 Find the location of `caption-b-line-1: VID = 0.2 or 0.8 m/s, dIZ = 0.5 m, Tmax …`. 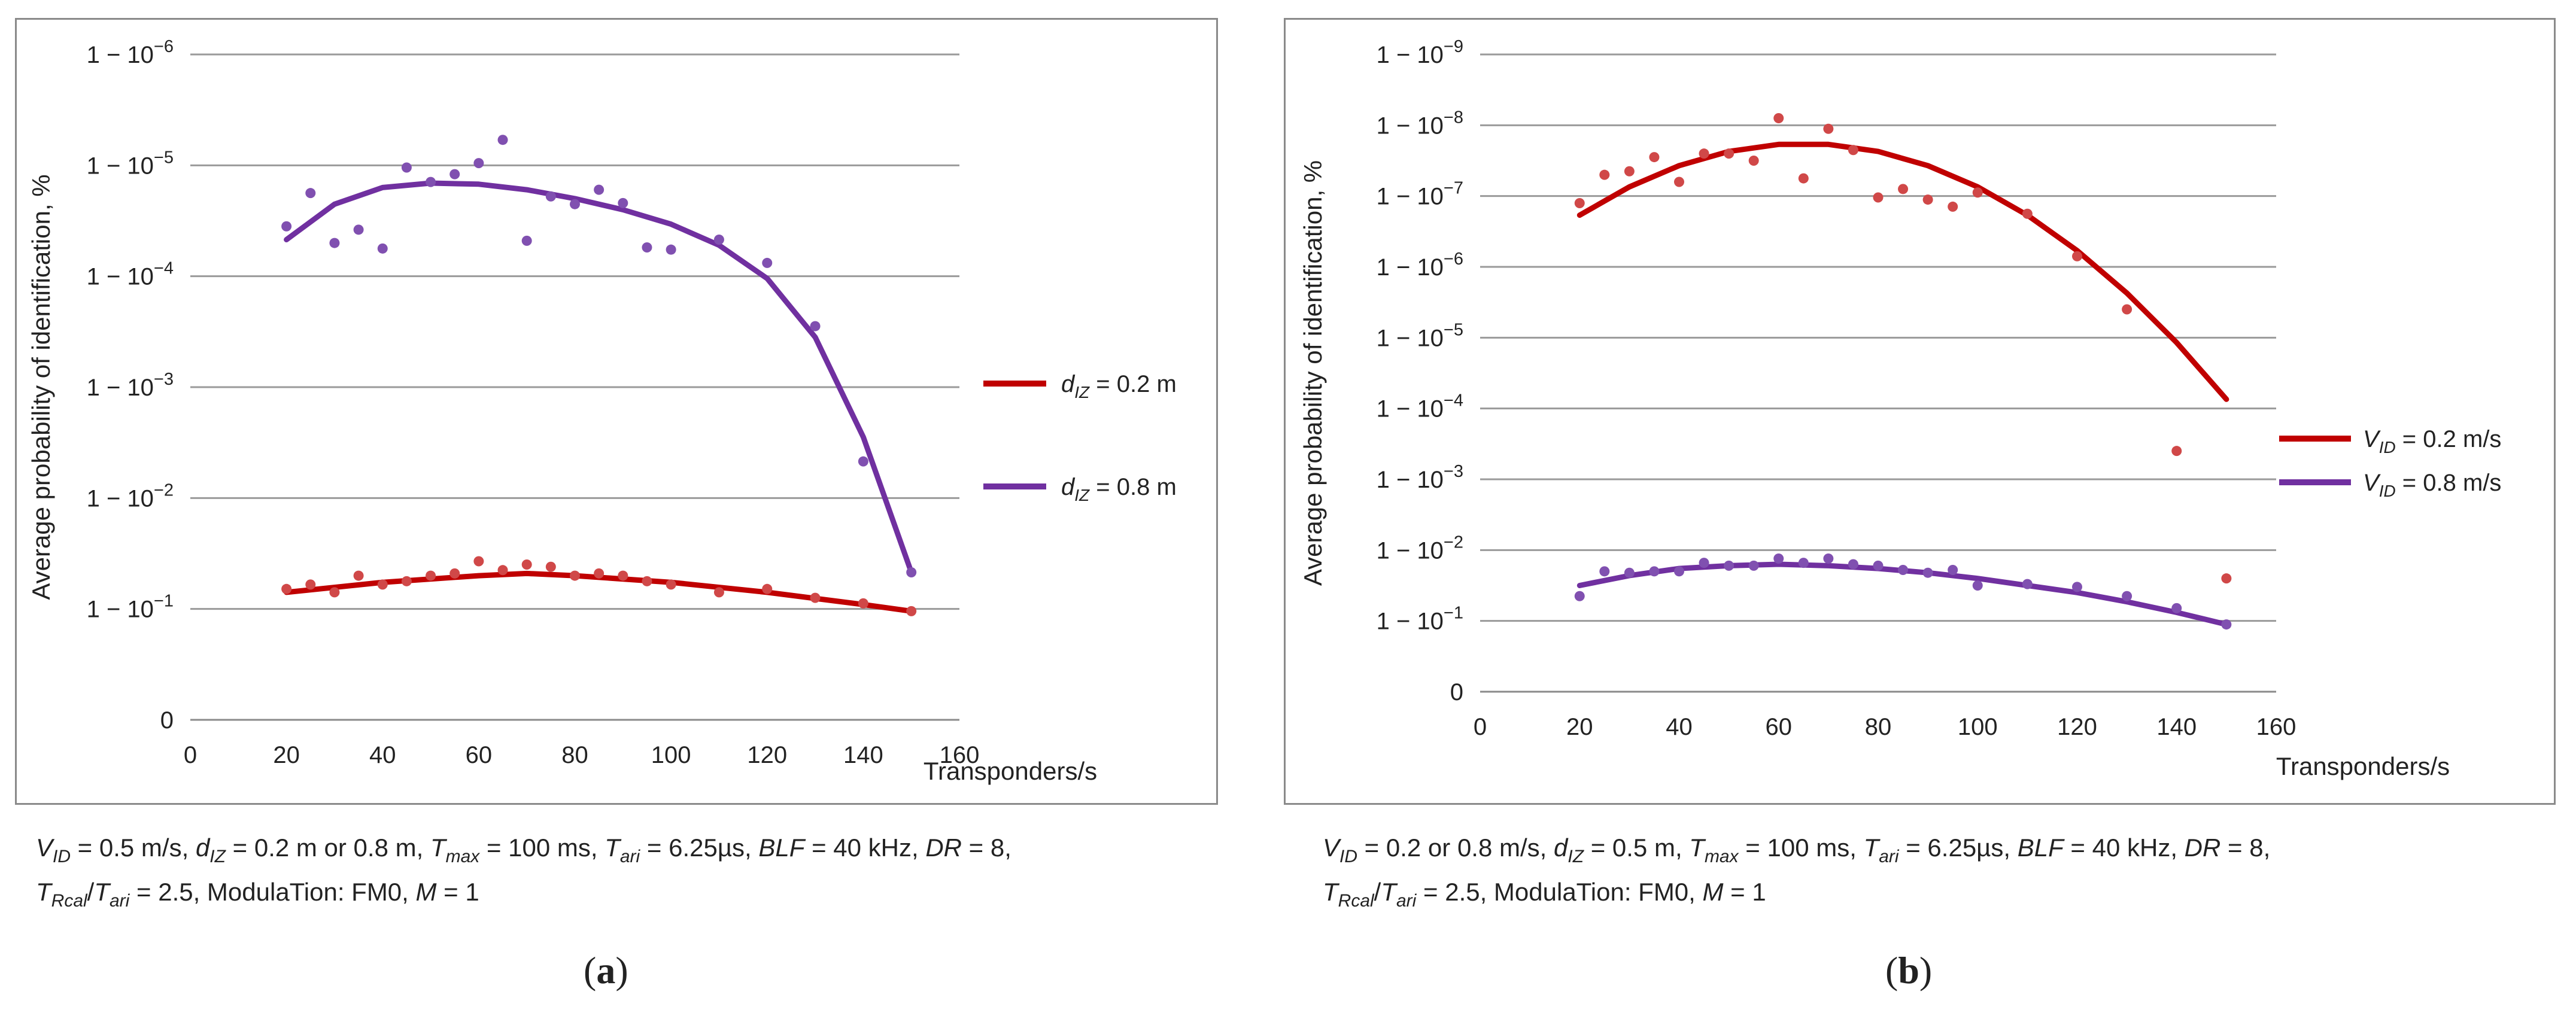

caption-b-line-1: VID = 0.2 or 0.8 m/s, dIZ = 0.5 m, Tmax … is located at coordinates (1796, 852).